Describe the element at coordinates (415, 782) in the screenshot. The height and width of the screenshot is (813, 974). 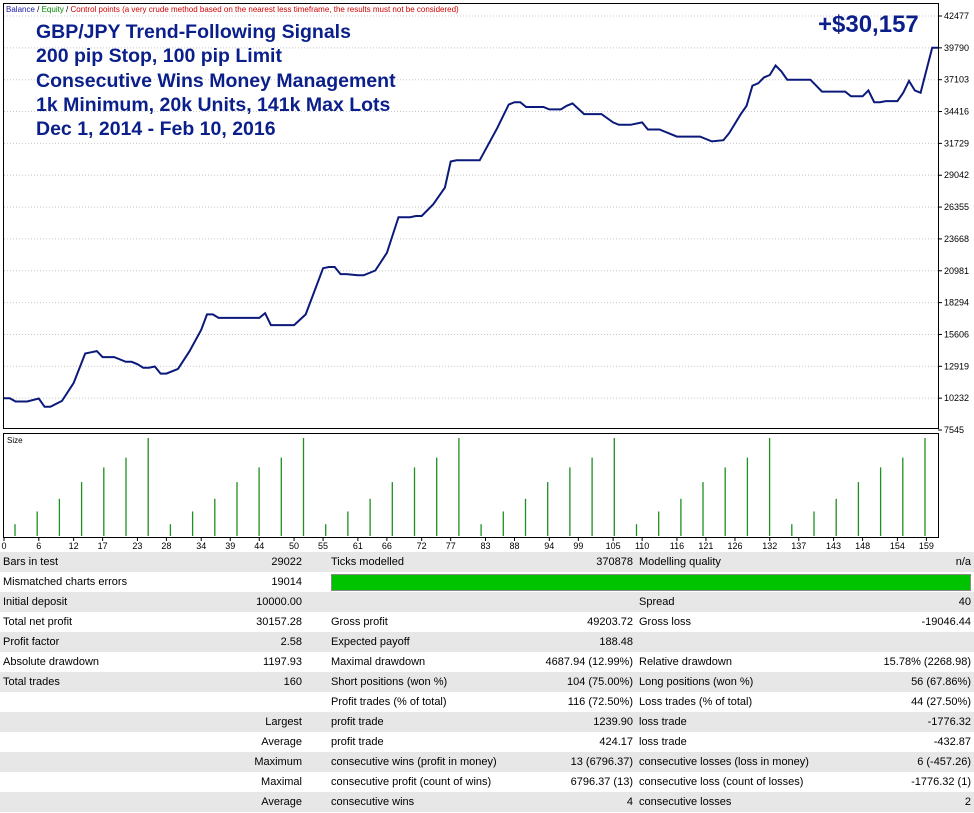
I see `report-label: consecutive profit (count of wins)` at that location.